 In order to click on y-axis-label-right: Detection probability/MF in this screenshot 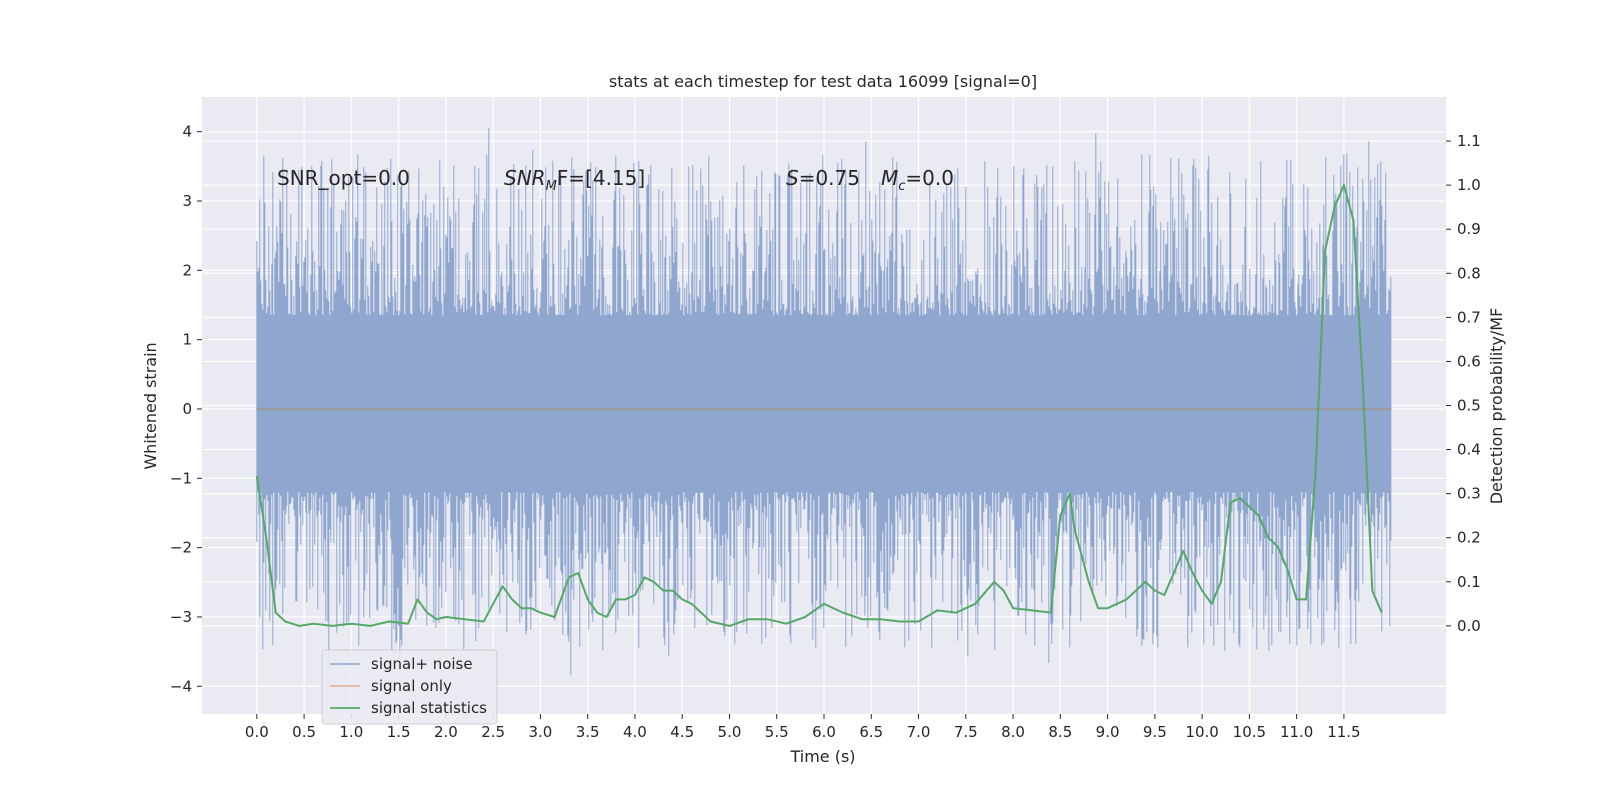, I will do `click(1496, 406)`.